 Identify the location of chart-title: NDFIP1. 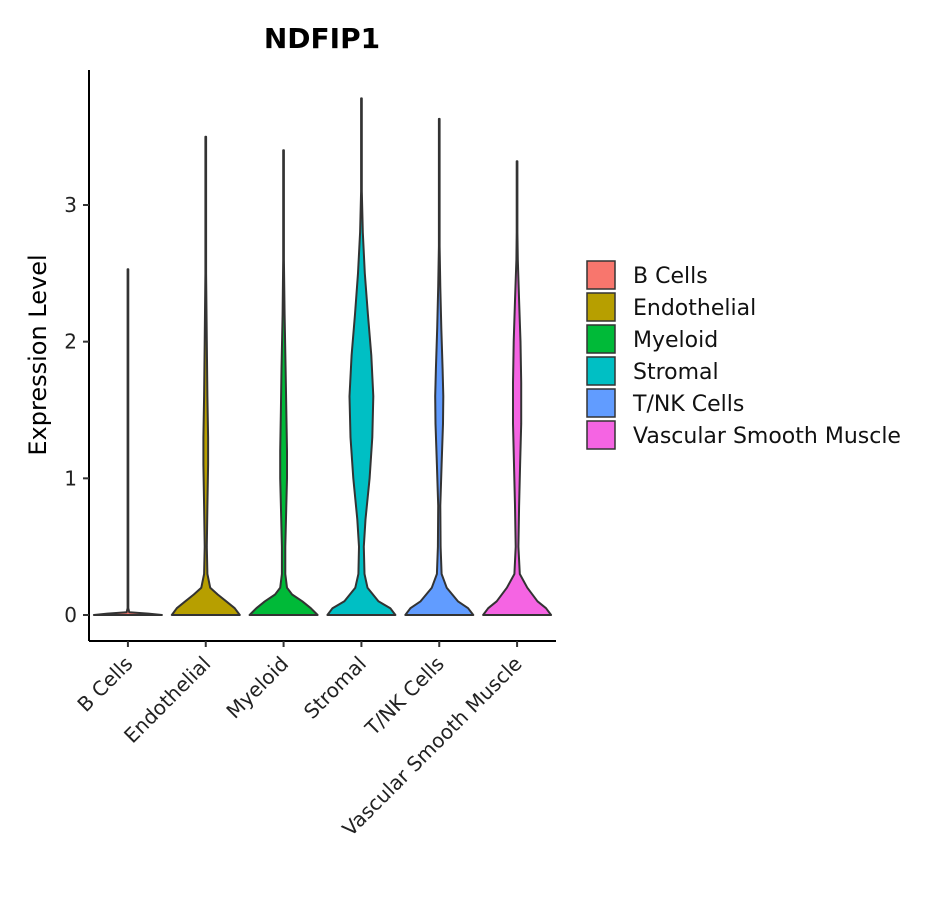
(322, 38).